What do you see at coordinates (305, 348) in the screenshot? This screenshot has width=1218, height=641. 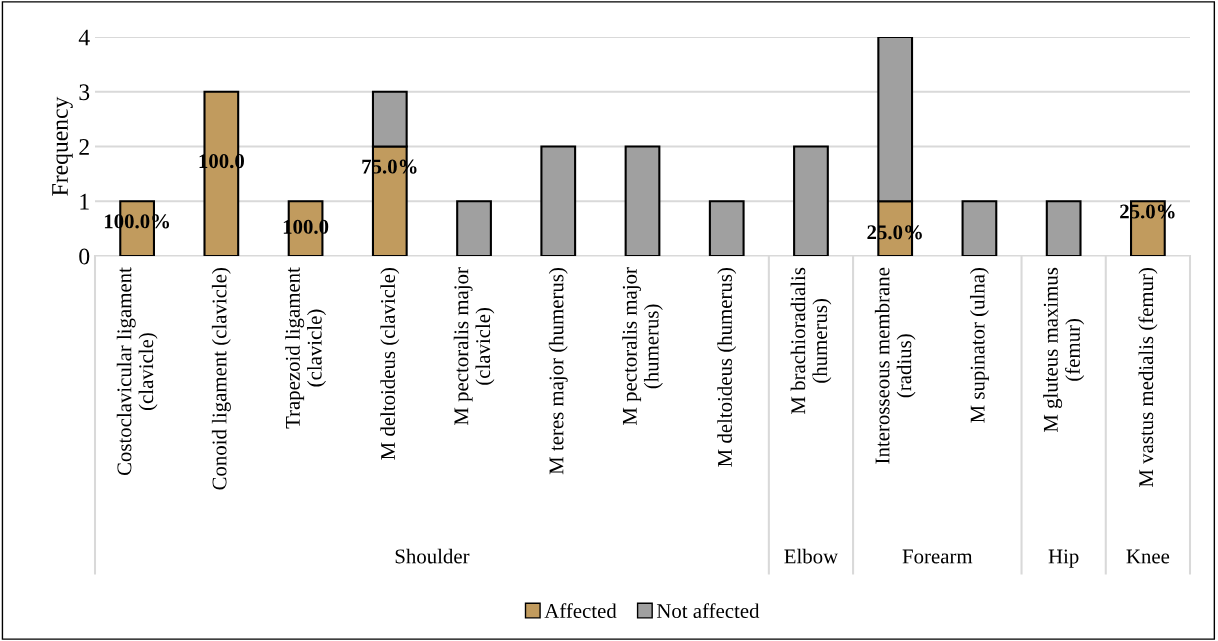 I see `x-tick-label: Trapezoid ligament (clavicle)` at bounding box center [305, 348].